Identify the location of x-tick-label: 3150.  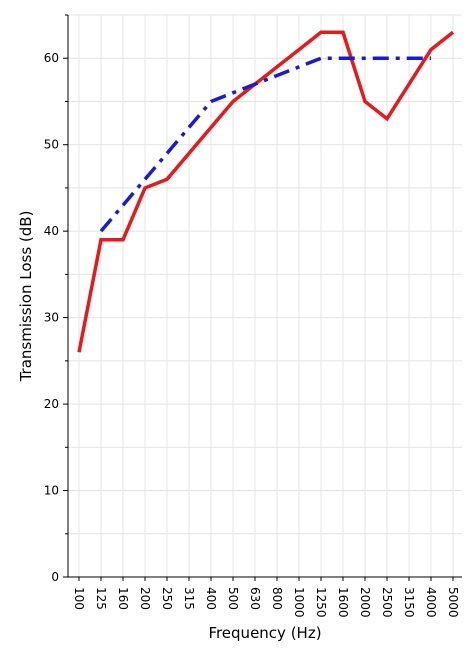
(409, 602).